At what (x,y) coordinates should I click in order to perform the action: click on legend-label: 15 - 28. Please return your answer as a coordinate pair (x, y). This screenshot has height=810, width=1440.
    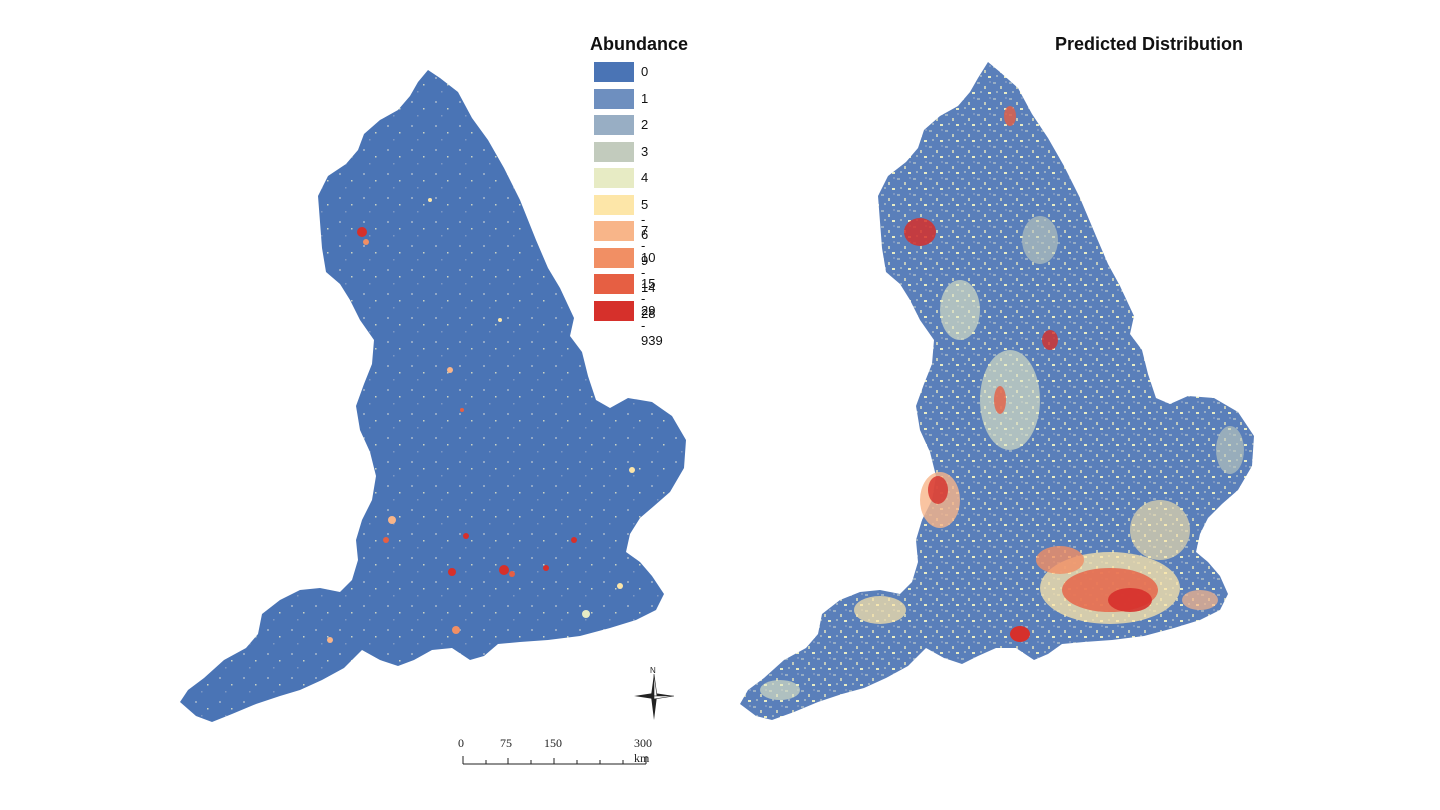
    Looking at the image, I should click on (648, 298).